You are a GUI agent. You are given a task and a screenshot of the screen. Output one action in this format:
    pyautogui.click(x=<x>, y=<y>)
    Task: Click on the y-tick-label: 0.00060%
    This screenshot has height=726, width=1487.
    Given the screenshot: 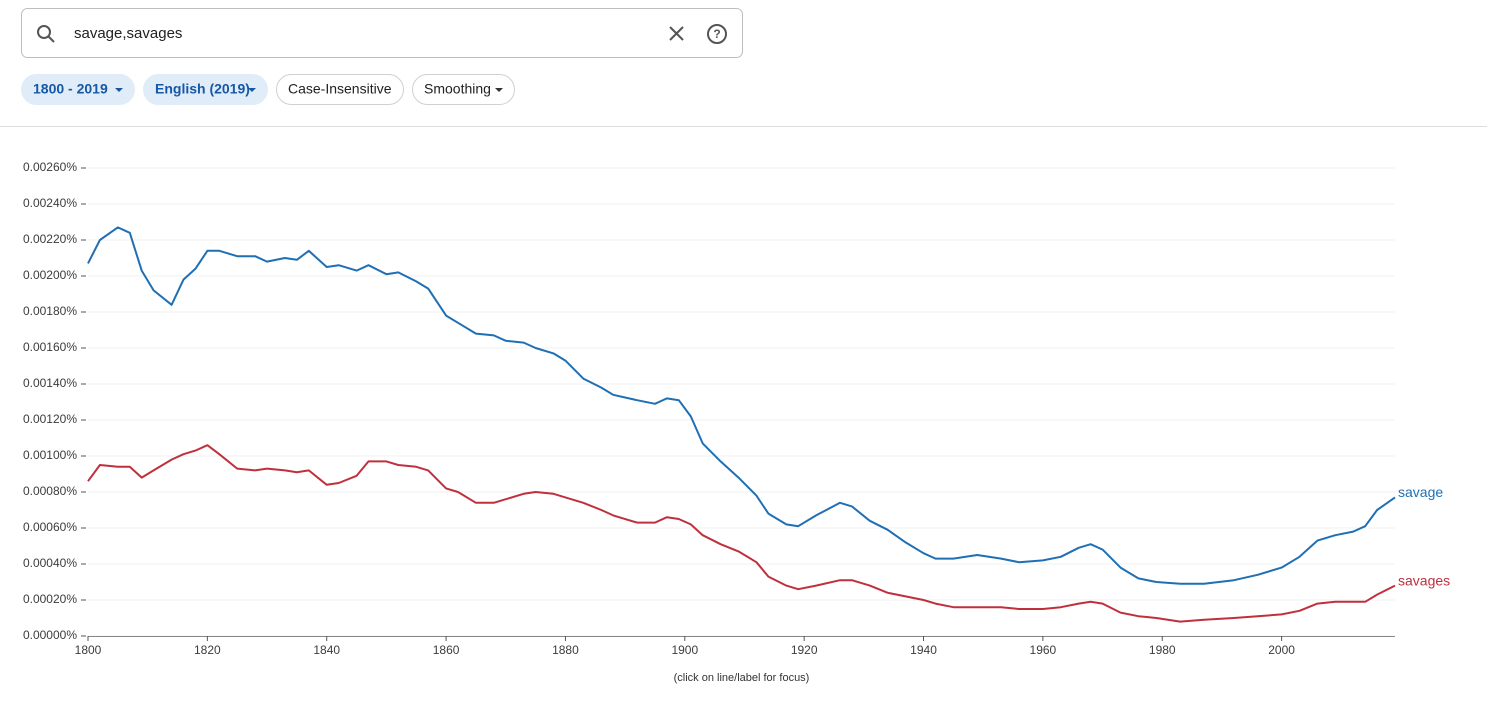 What is the action you would take?
    pyautogui.click(x=50, y=527)
    